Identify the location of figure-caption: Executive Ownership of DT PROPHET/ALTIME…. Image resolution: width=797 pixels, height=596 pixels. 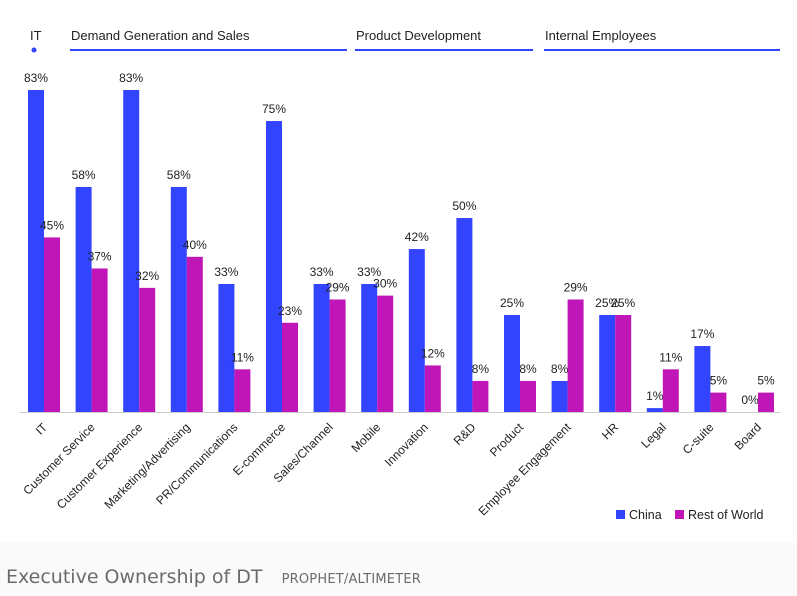
(213, 577).